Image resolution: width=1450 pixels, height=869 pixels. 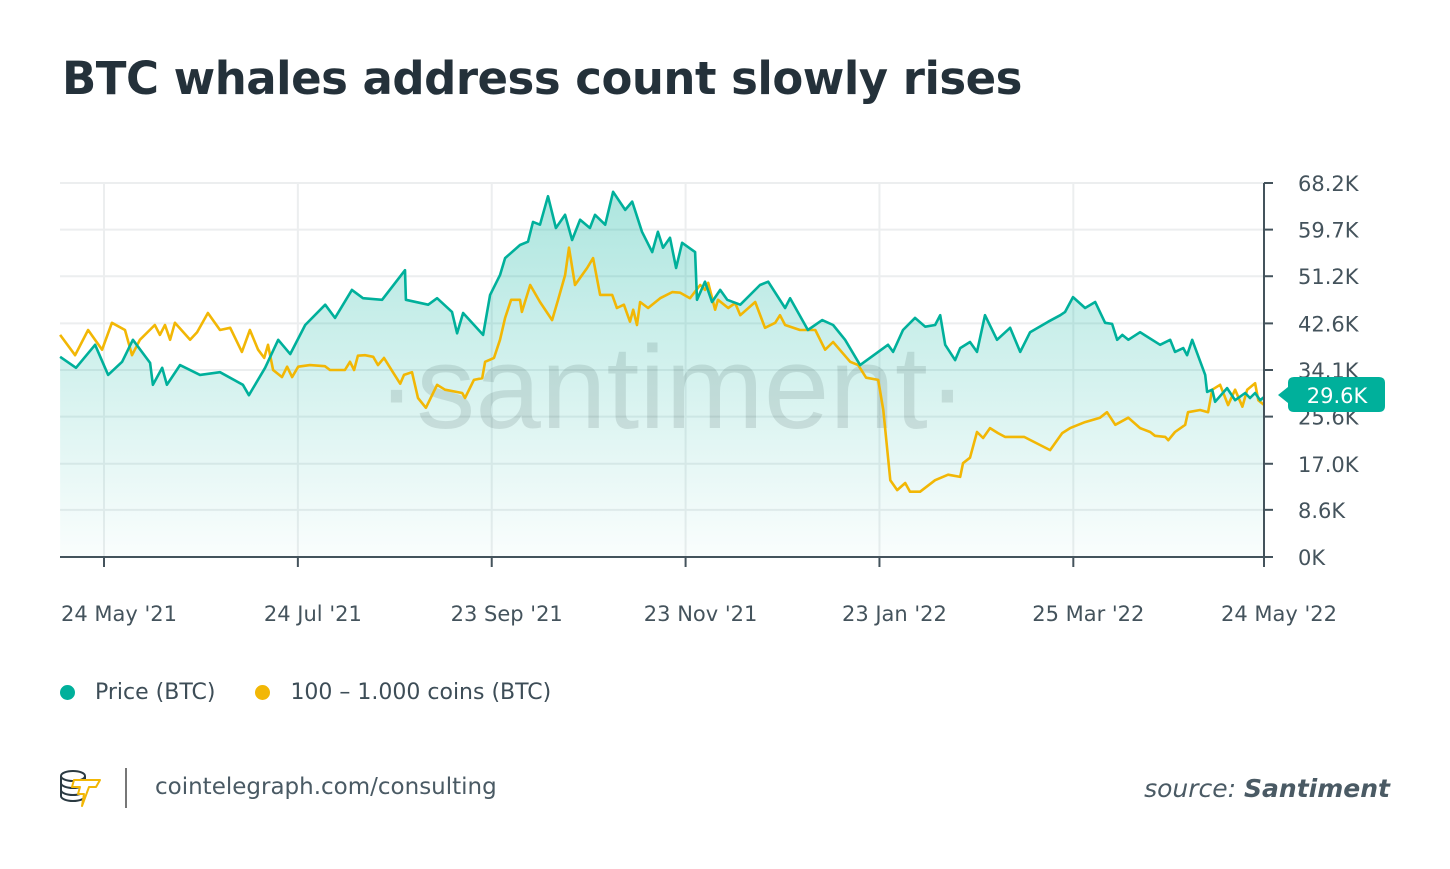 What do you see at coordinates (507, 614) in the screenshot?
I see `x-tick-label: 23 Sep '21` at bounding box center [507, 614].